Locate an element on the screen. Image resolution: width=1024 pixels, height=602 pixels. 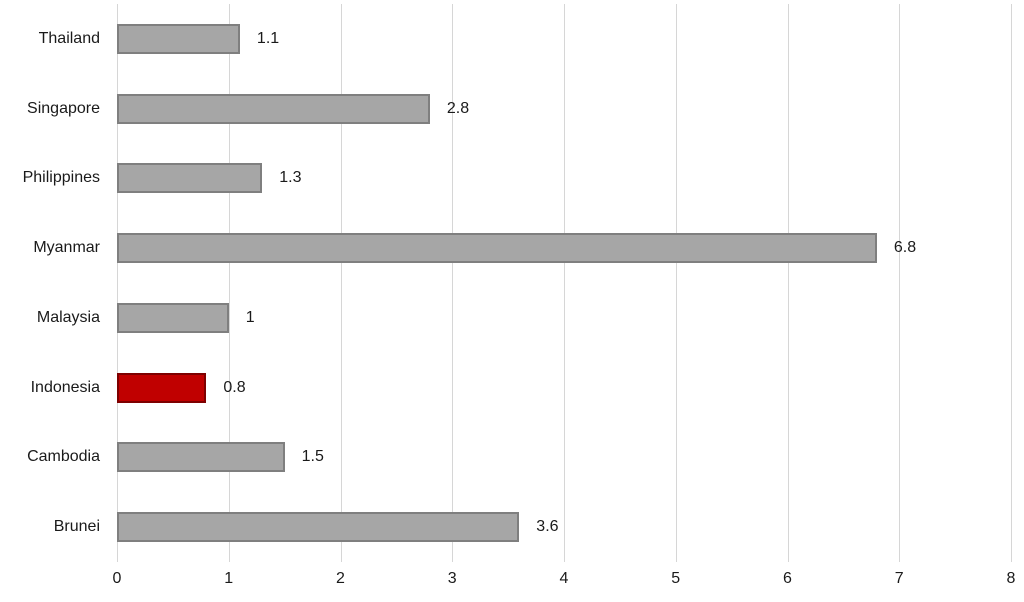
value-label-malaysia: 1 is located at coordinates (250, 317).